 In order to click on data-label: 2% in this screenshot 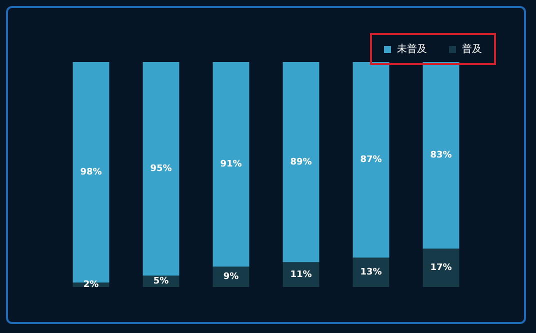, I will do `click(91, 285)`.